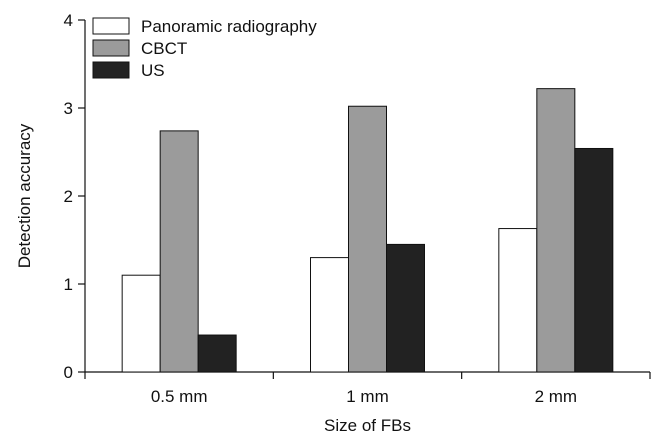 Image resolution: width=655 pixels, height=441 pixels. I want to click on legend-label-1: CBCT, so click(164, 48).